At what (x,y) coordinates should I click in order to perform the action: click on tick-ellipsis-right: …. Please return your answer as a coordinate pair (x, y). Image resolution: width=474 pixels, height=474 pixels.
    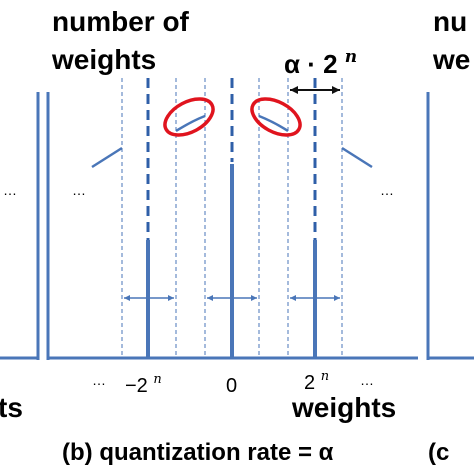
    Looking at the image, I should click on (367, 380).